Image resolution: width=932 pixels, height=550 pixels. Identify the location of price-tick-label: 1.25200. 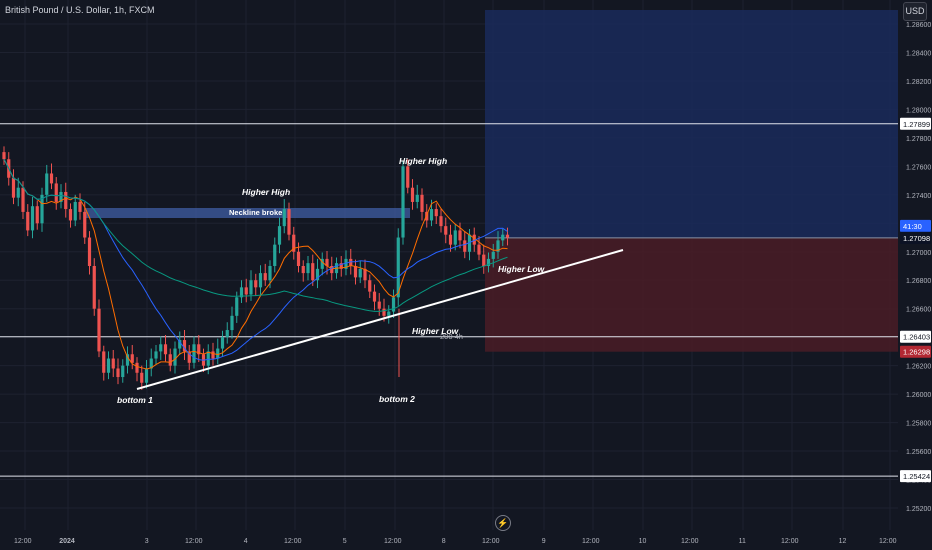
(918, 509).